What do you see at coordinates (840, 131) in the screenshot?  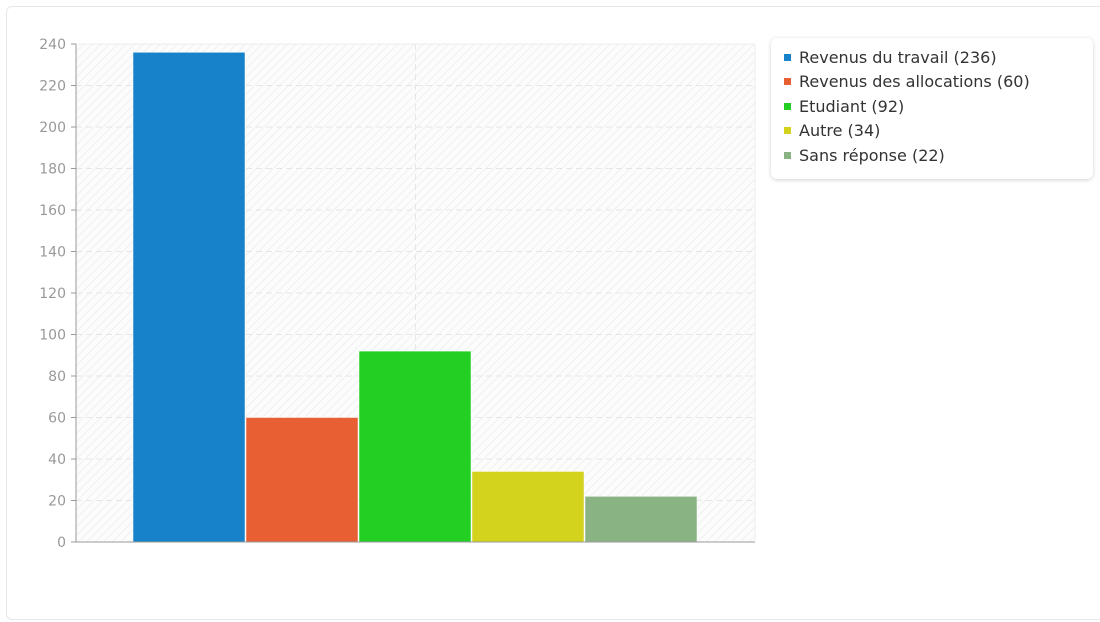 I see `legend-label: Autre (34)` at bounding box center [840, 131].